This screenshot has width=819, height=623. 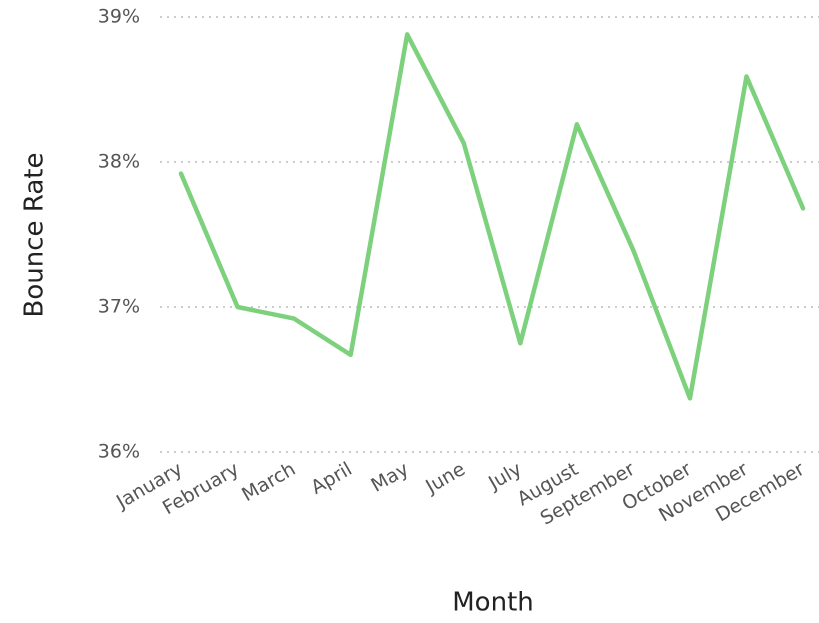 I want to click on x-tick-label: March, so click(x=268, y=482).